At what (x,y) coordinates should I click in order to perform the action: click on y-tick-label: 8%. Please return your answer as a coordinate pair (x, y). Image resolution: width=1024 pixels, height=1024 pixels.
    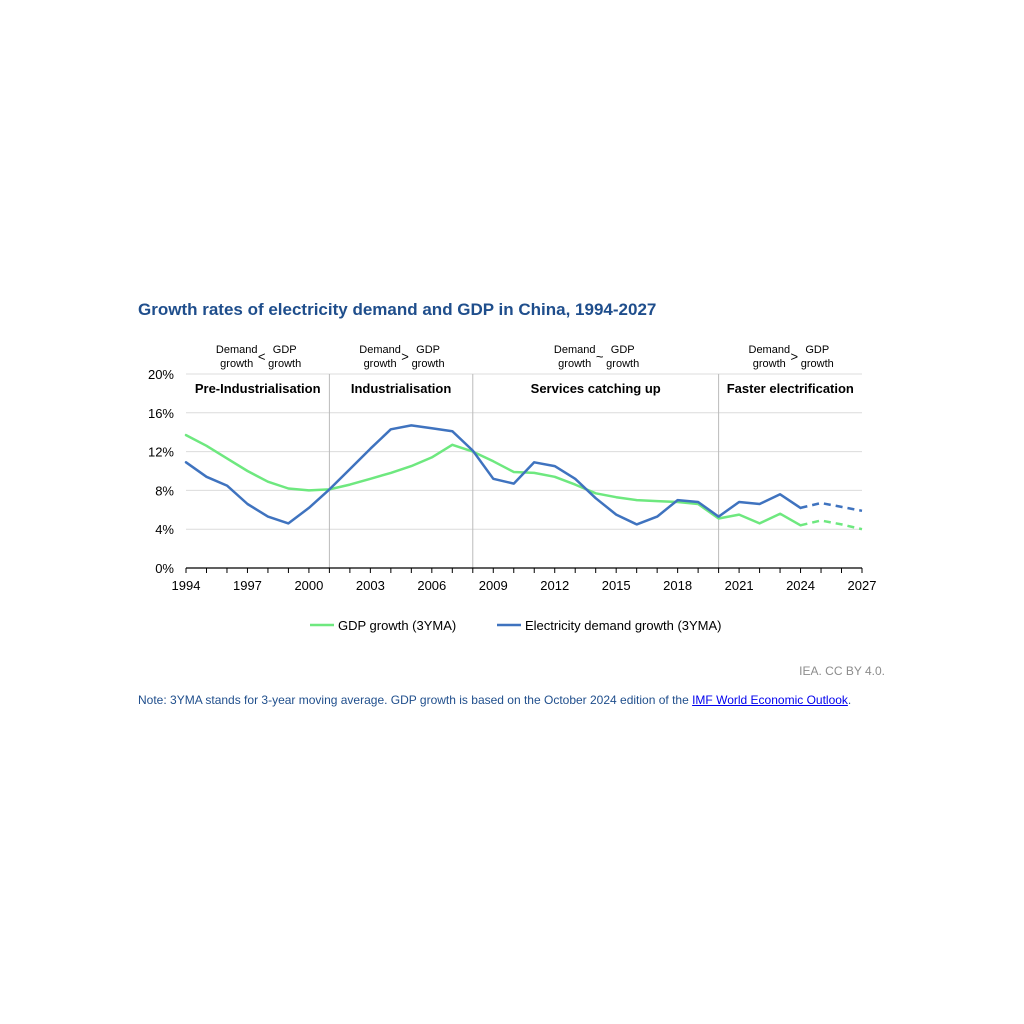
    Looking at the image, I should click on (164, 490).